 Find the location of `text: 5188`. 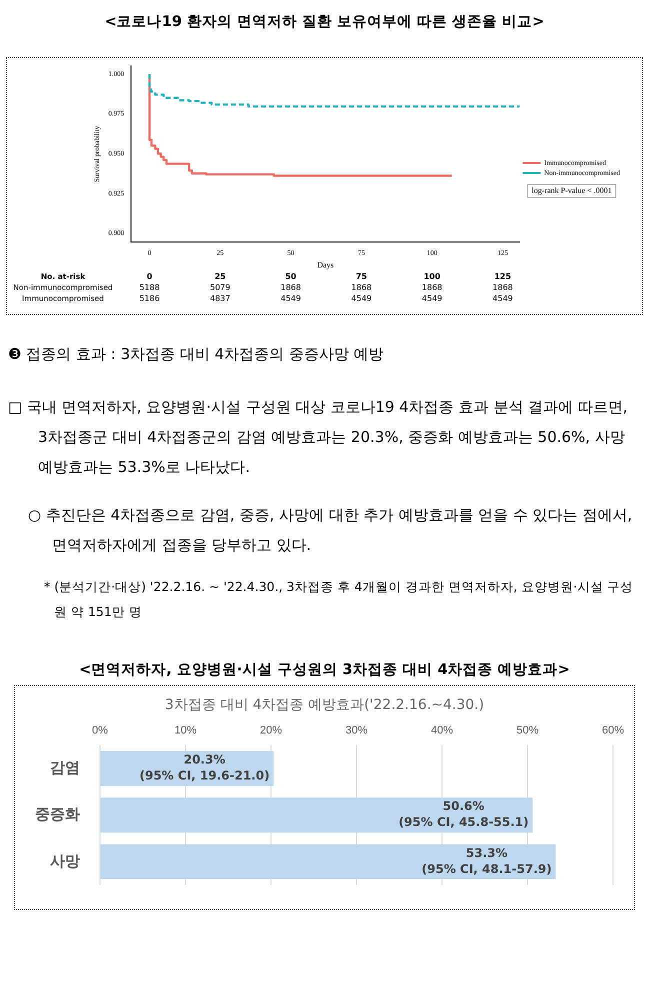

text: 5188 is located at coordinates (149, 287).